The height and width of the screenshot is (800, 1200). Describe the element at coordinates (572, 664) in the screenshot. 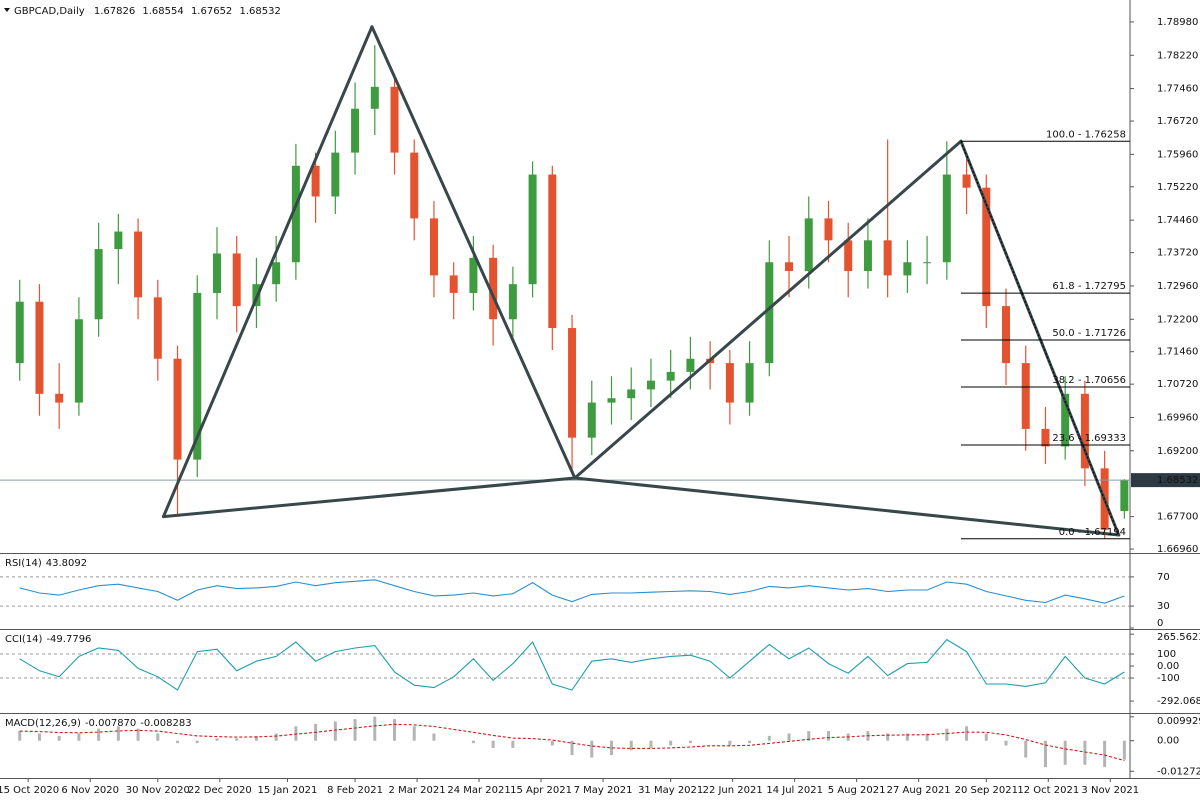

I see `indicator-line` at that location.